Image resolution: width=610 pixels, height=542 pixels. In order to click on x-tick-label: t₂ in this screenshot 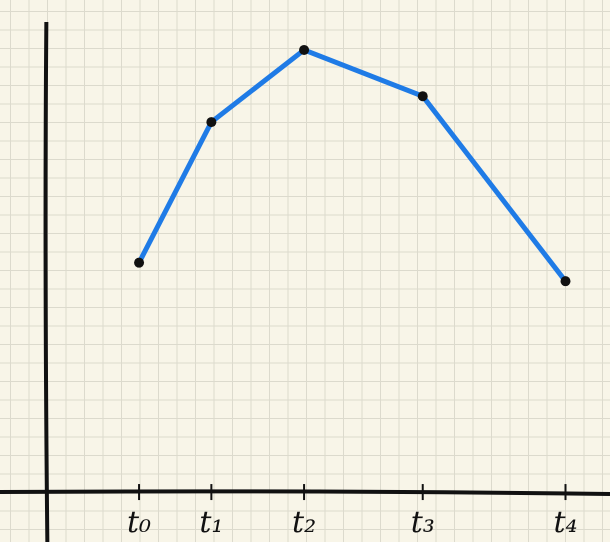, I will do `click(304, 522)`.